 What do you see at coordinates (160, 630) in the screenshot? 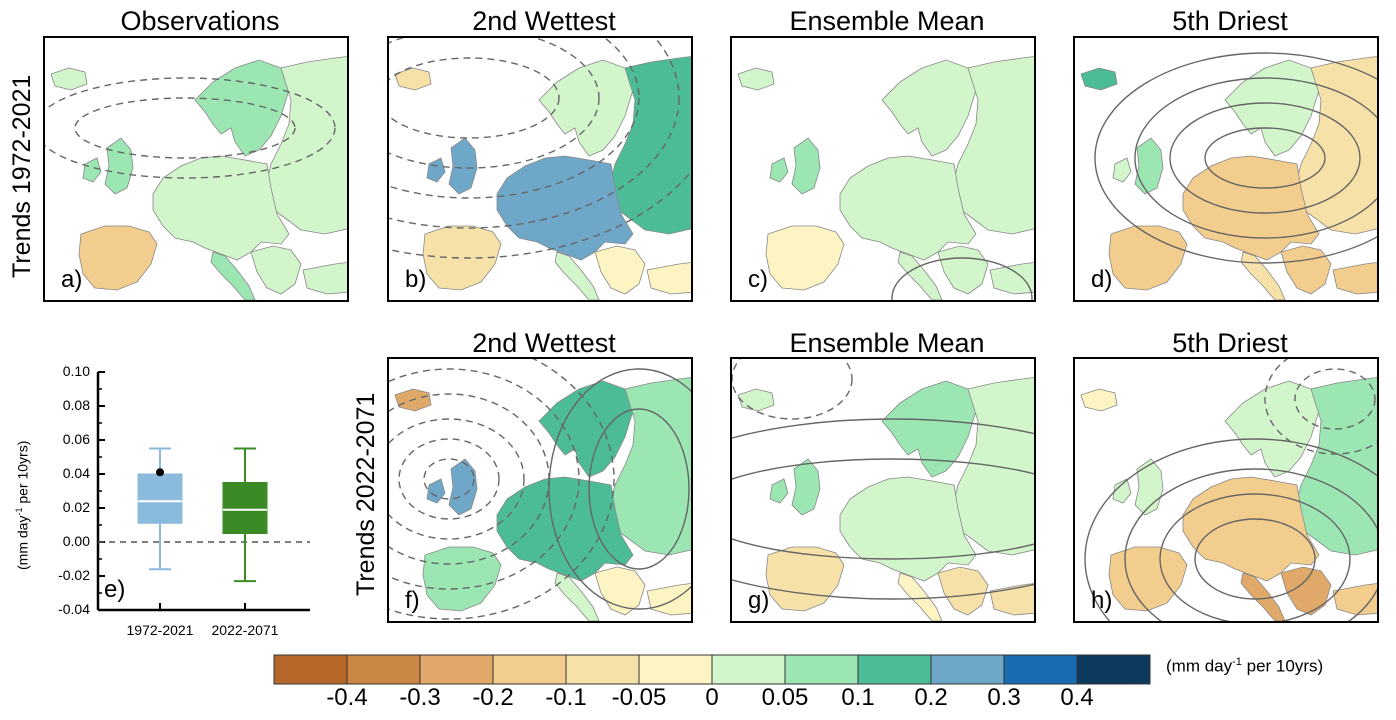
I see `boxplot-xcat-1: 1972-2021` at bounding box center [160, 630].